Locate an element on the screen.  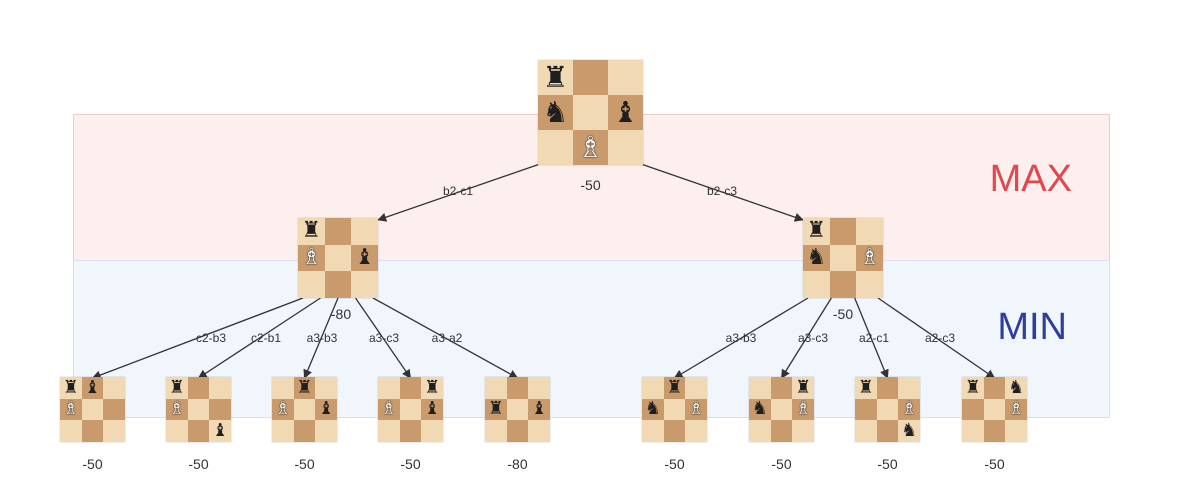
level2-score-9: -50 is located at coordinates (994, 464).